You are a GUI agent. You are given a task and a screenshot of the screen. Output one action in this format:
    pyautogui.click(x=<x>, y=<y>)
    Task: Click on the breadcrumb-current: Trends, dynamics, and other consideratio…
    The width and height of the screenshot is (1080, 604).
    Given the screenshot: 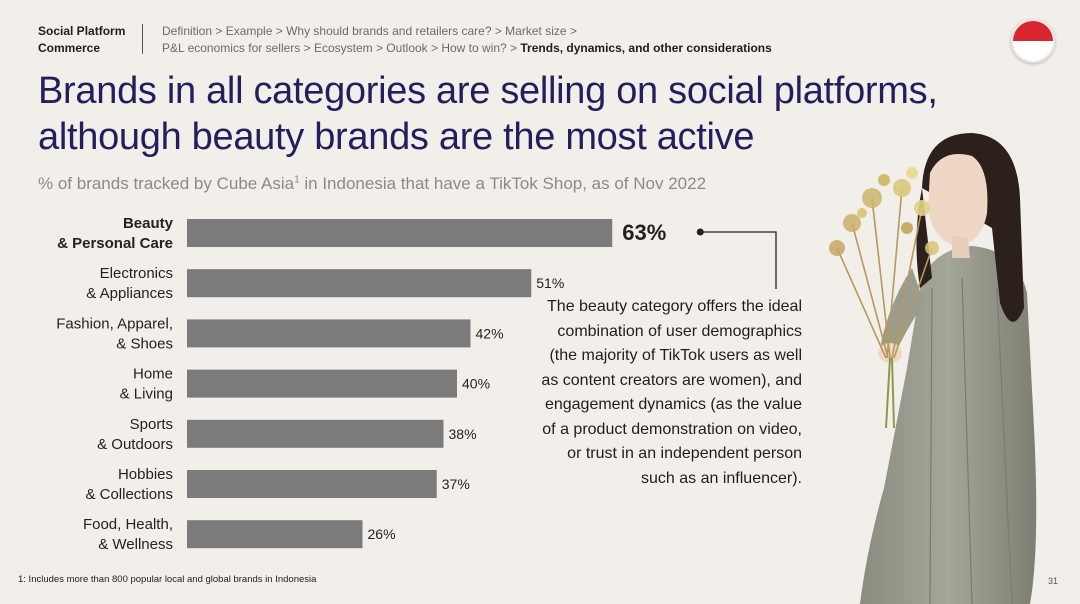 What is the action you would take?
    pyautogui.click(x=646, y=48)
    